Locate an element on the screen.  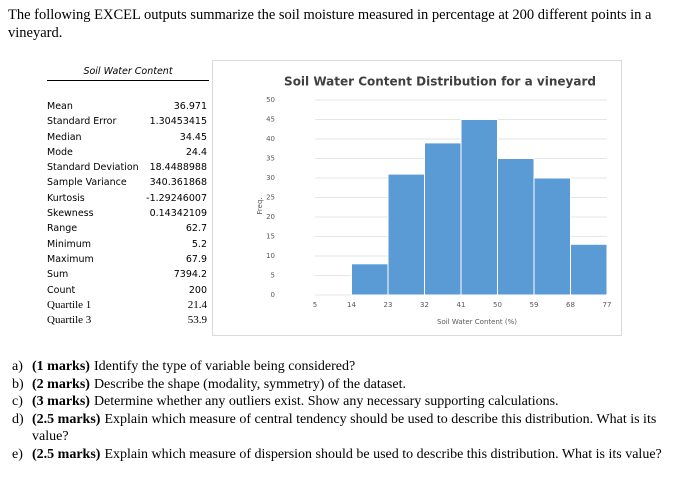
row-value: 7394.2 is located at coordinates (190, 275).